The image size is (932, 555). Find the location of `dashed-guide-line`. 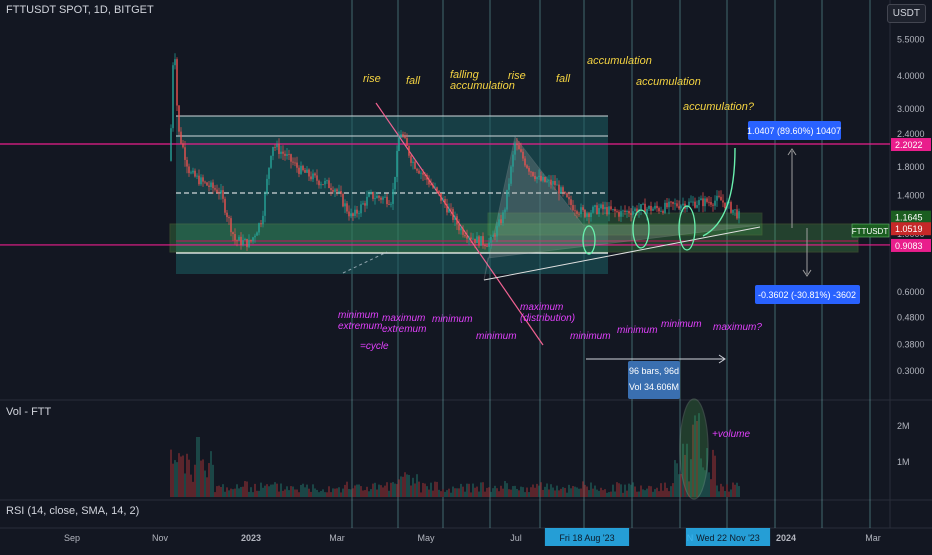

dashed-guide-line is located at coordinates (365, 262).